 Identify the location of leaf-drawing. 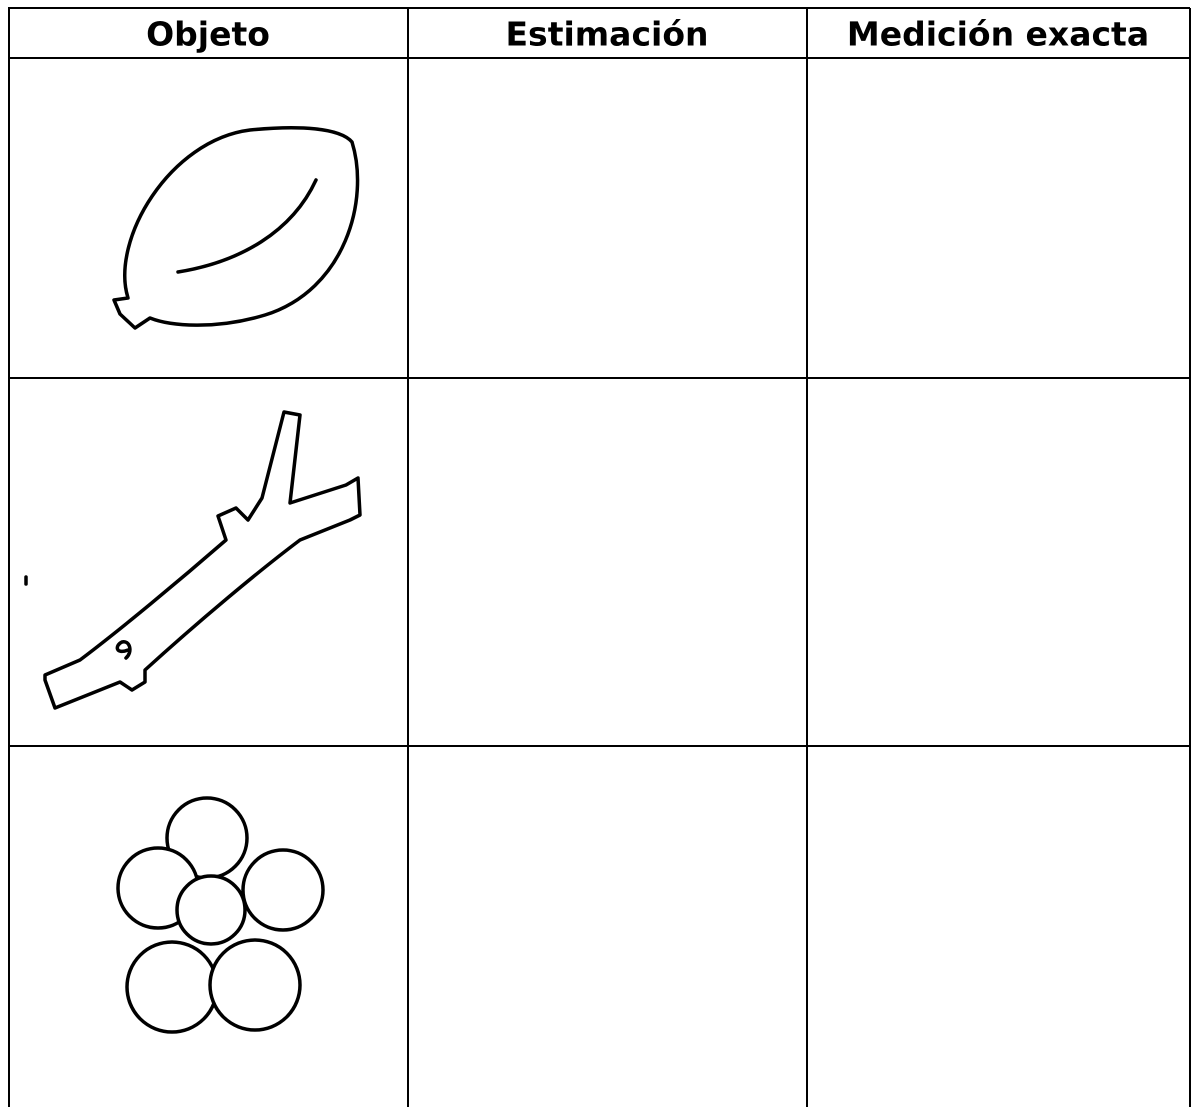
(236, 228).